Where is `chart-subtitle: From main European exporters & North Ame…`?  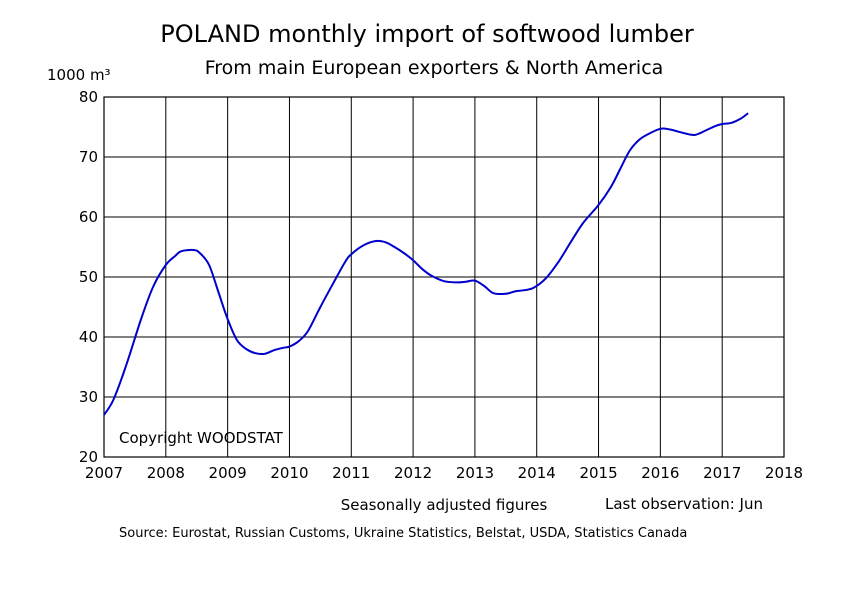 chart-subtitle: From main European exporters & North Ame… is located at coordinates (434, 68).